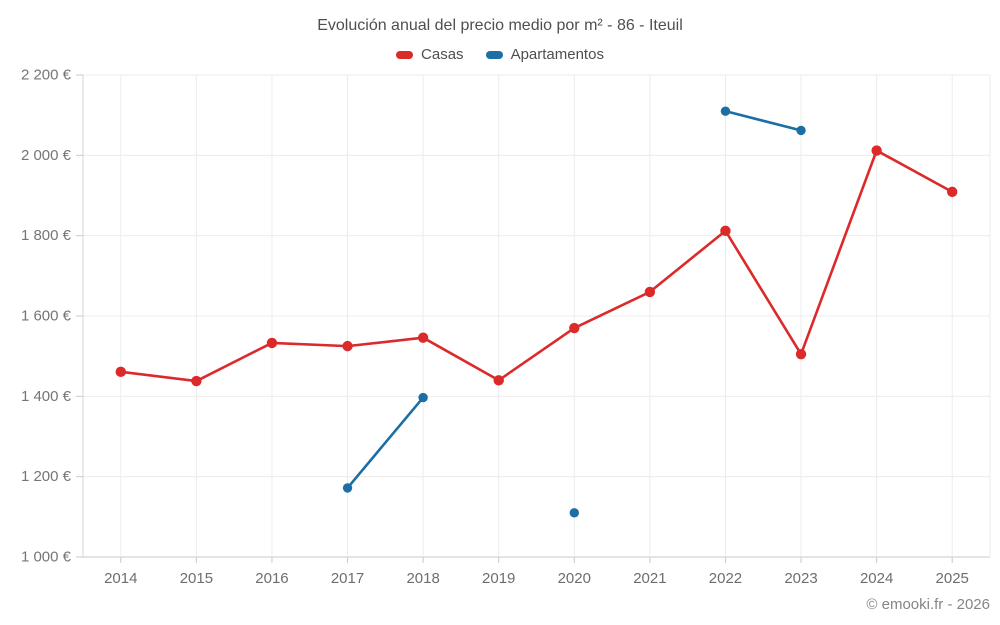 This screenshot has height=625, width=1000. I want to click on x-tick-label: 2021, so click(649, 578).